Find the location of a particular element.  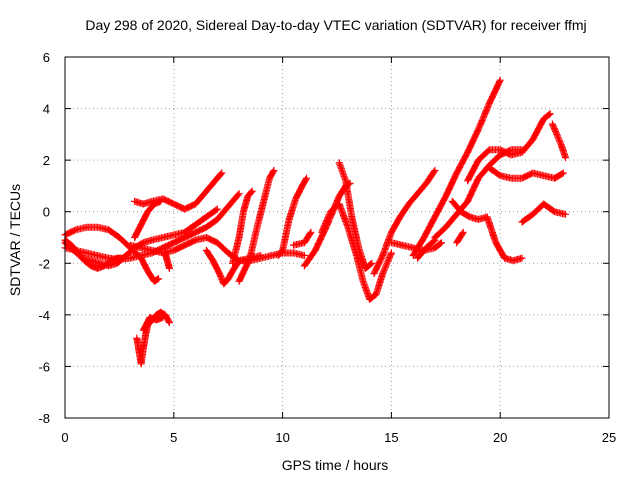

y-tick-label: -4 is located at coordinates (44, 315).